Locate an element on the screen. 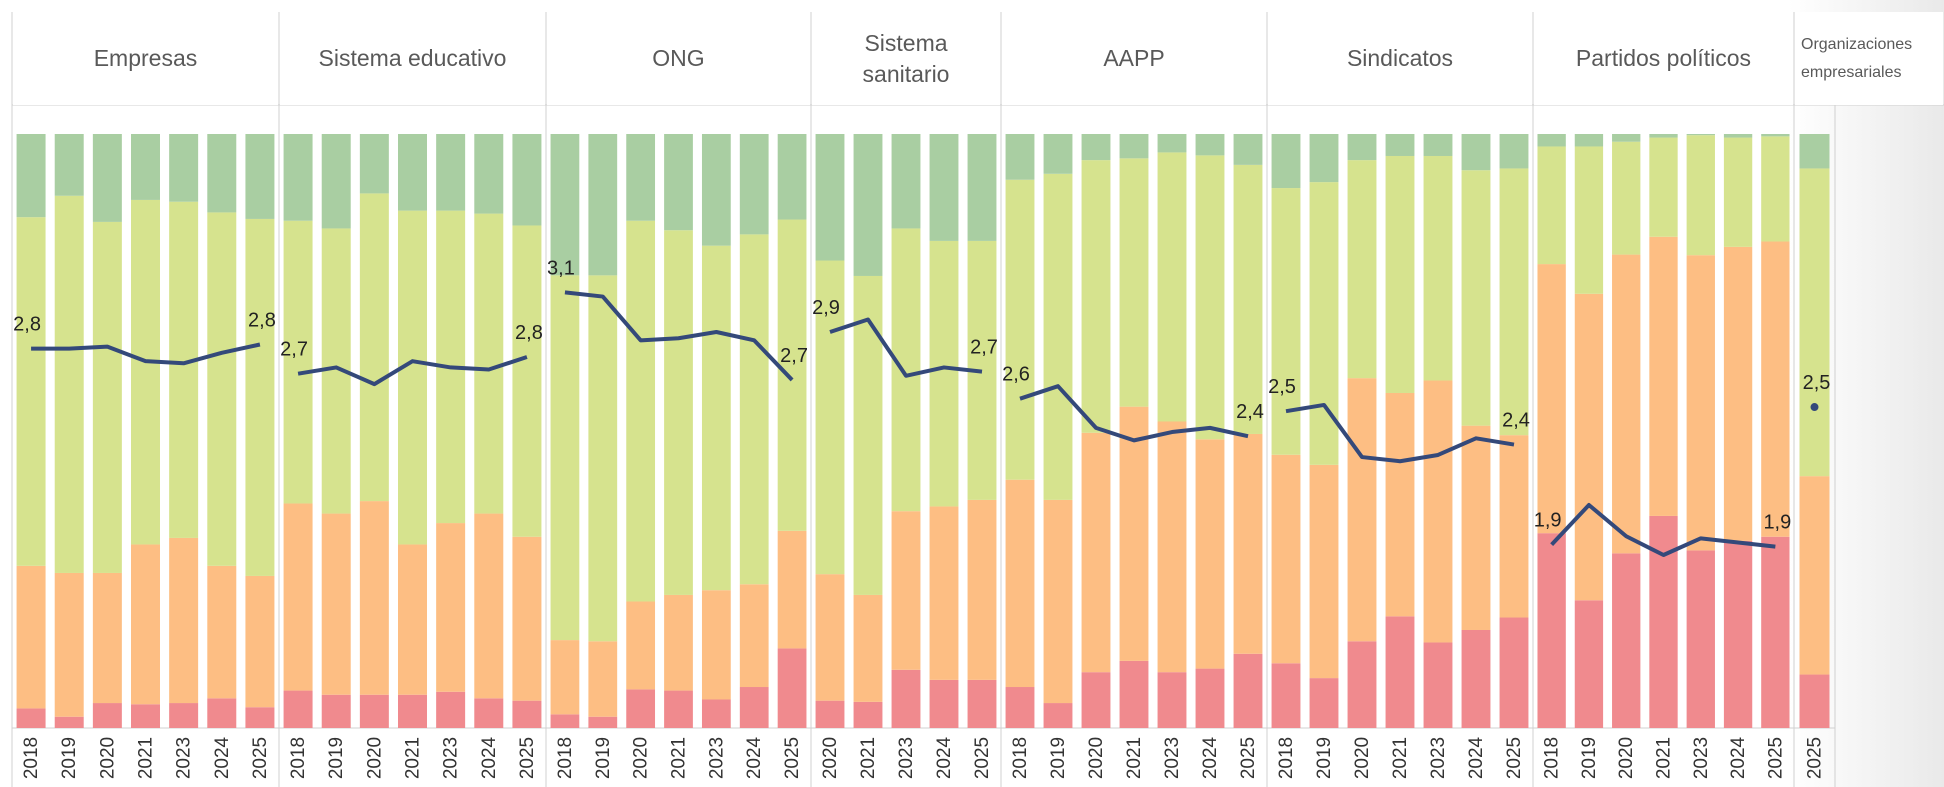 This screenshot has height=787, width=1944. panel-title: Sistema sanitario is located at coordinates (906, 58).